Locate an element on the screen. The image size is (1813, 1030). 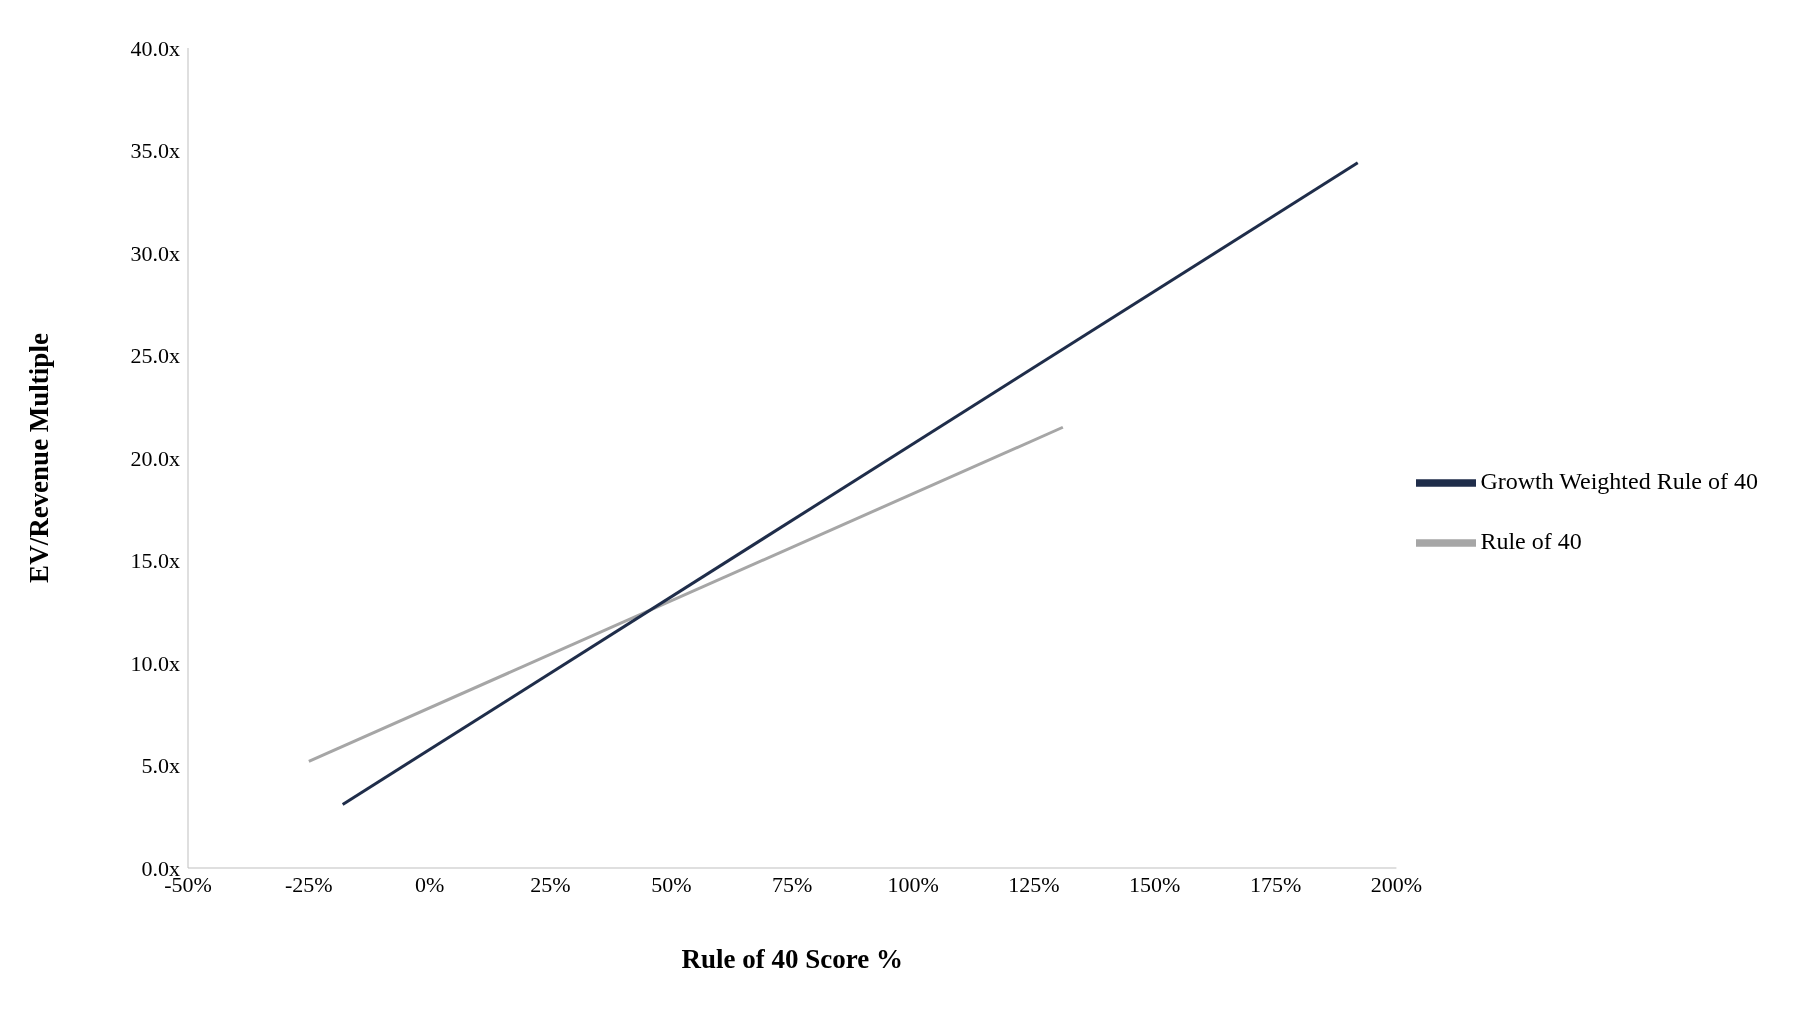
y-tick-label: 40.0x is located at coordinates (155, 48).